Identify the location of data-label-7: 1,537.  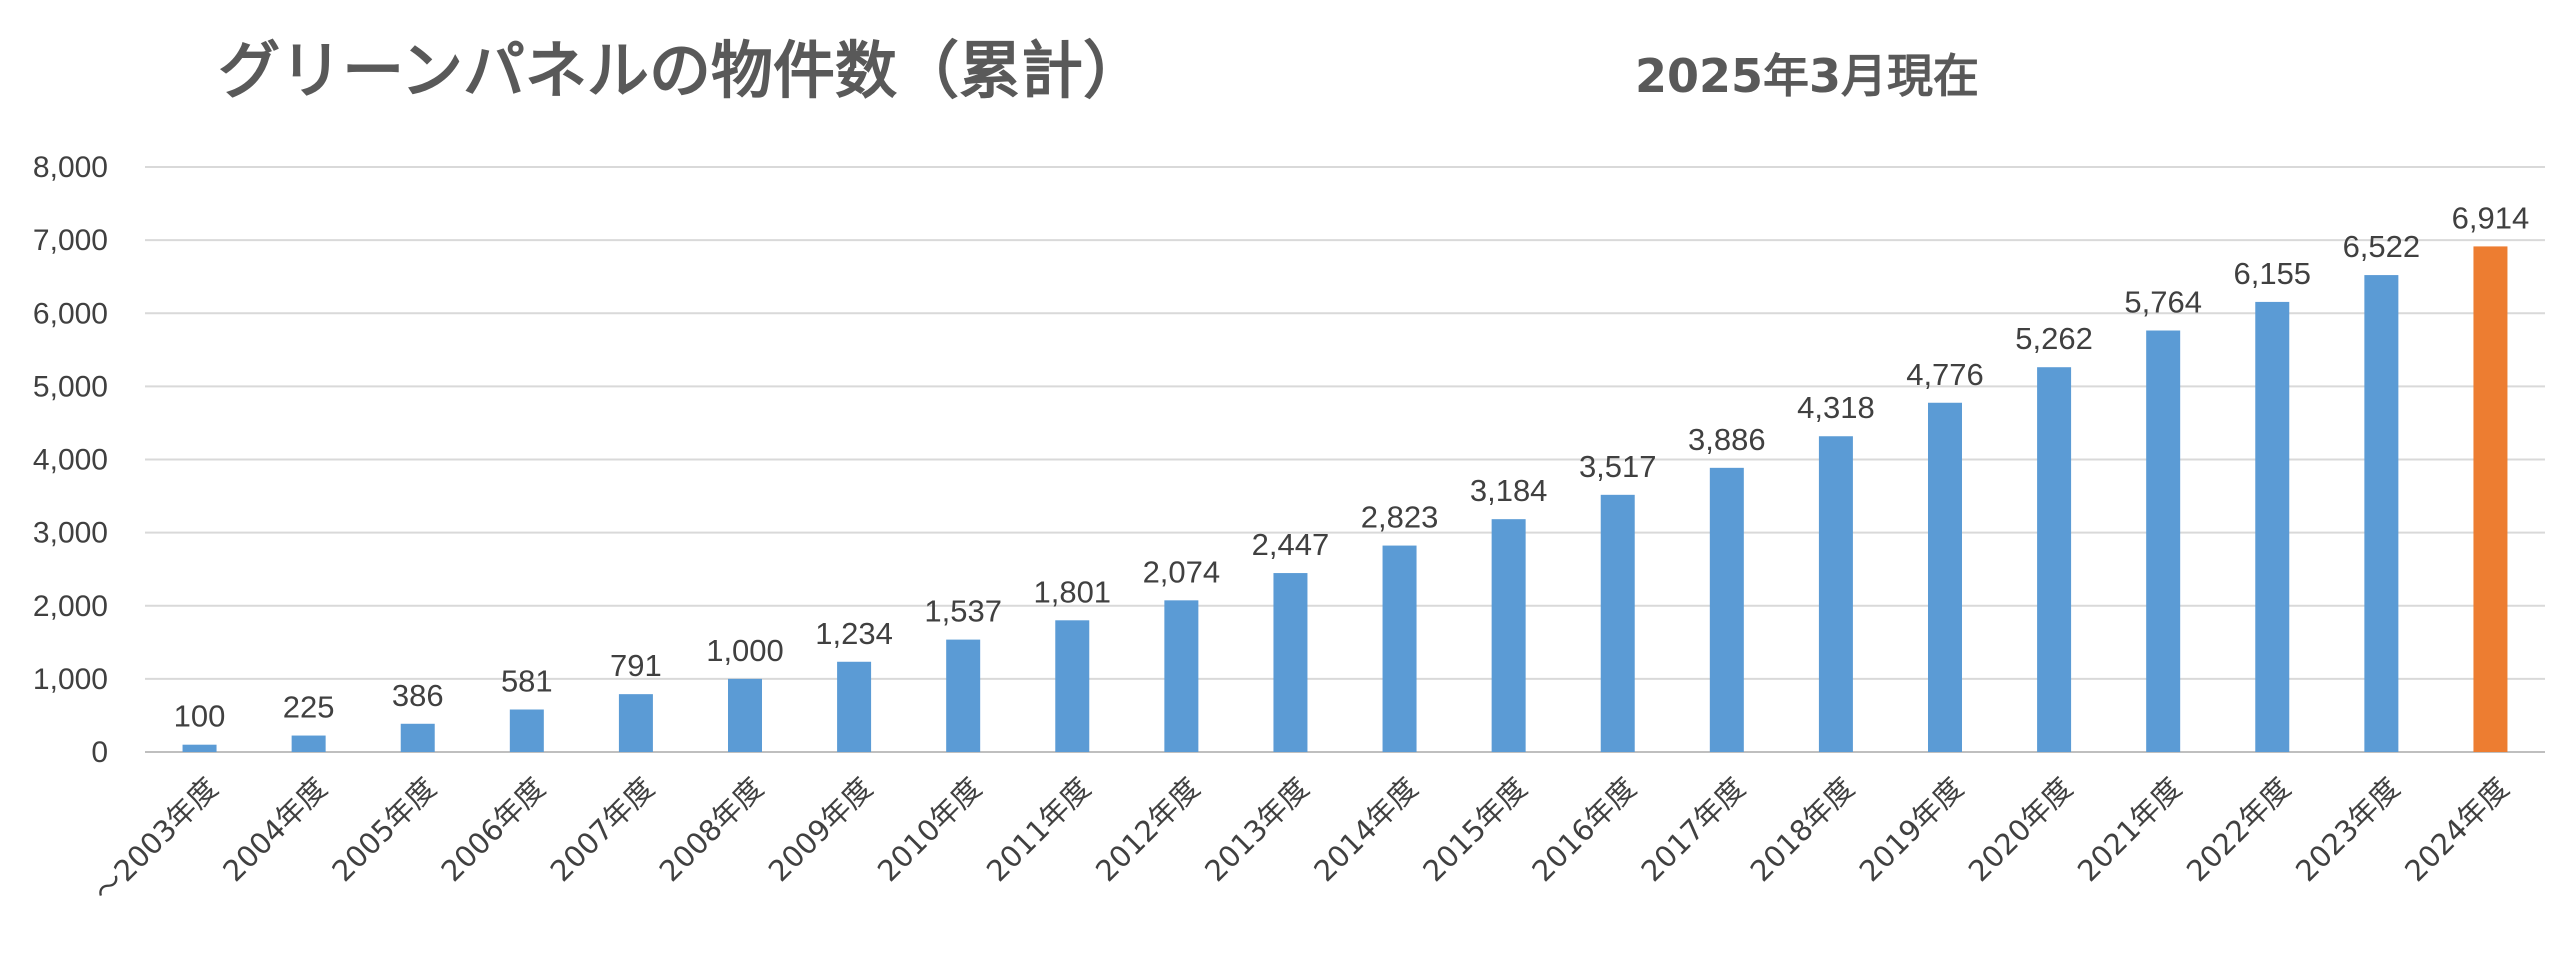
(963, 611).